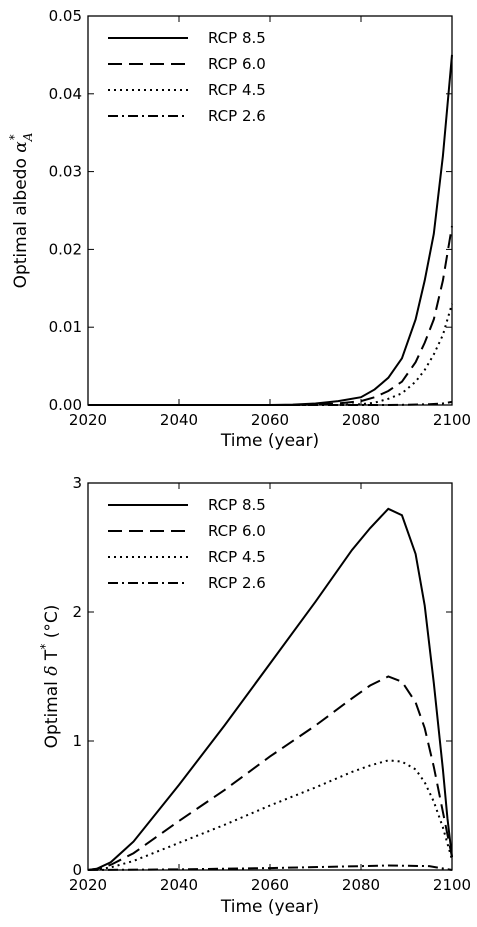 Image resolution: width=477 pixels, height=927 pixels. Describe the element at coordinates (77, 483) in the screenshot. I see `y-tick-label: 3` at that location.